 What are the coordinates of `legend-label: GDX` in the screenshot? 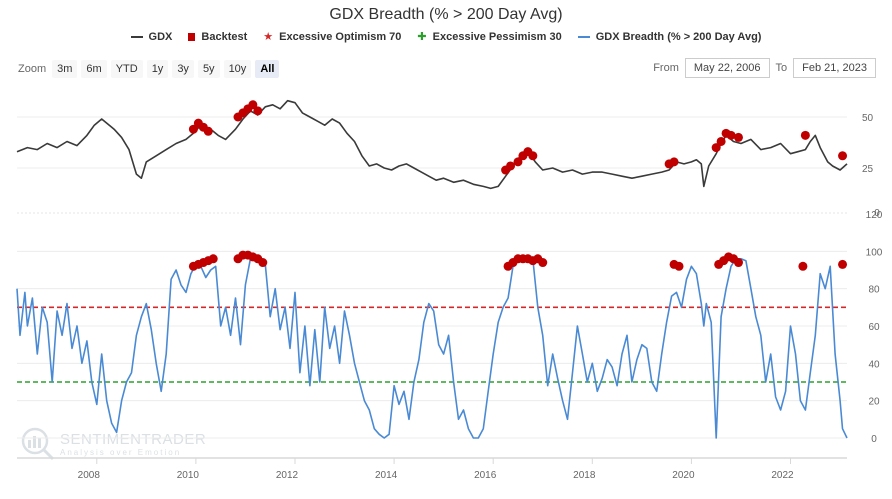 It's located at (160, 37).